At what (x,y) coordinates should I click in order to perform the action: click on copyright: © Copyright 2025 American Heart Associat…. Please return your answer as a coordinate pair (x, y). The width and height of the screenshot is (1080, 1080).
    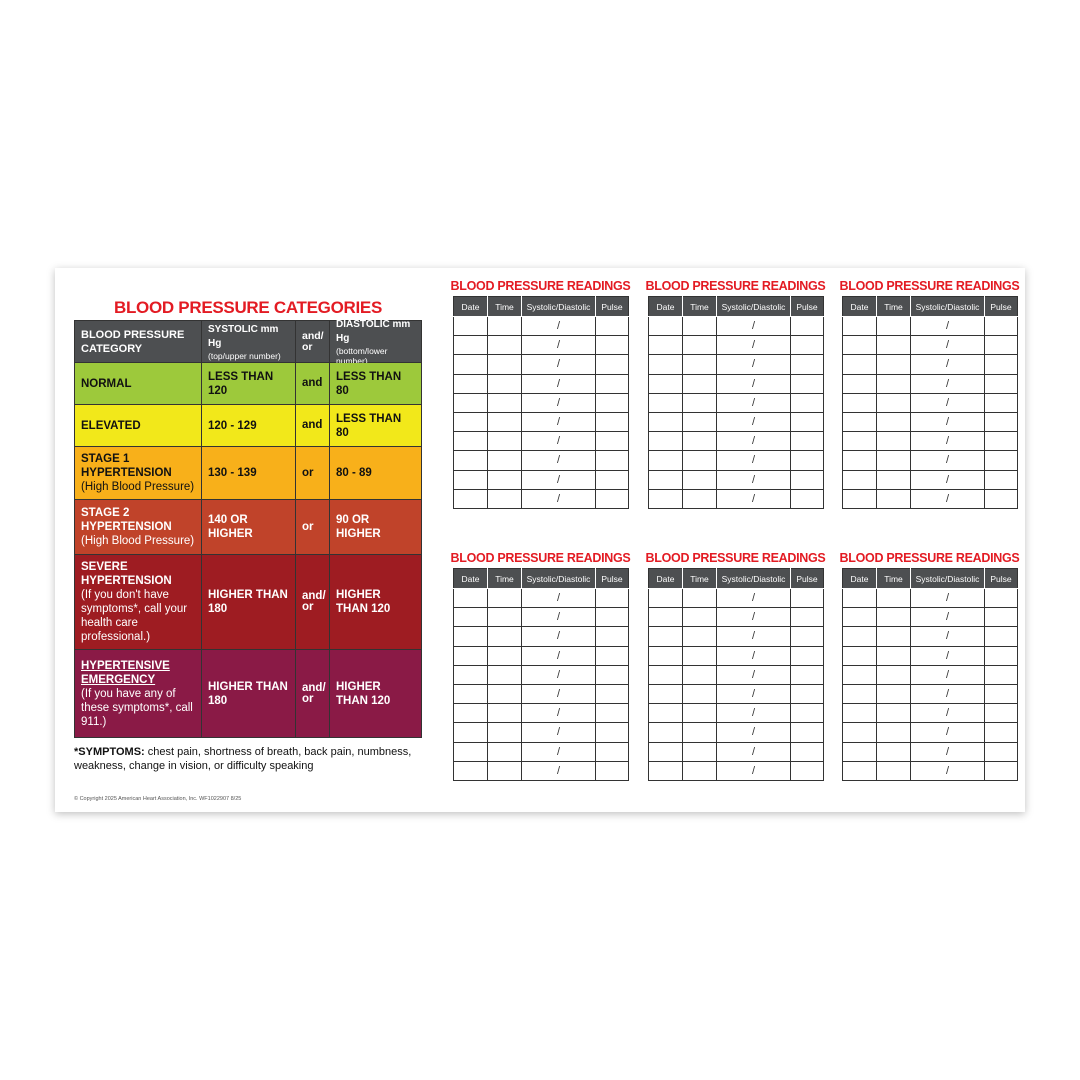
    Looking at the image, I should click on (158, 799).